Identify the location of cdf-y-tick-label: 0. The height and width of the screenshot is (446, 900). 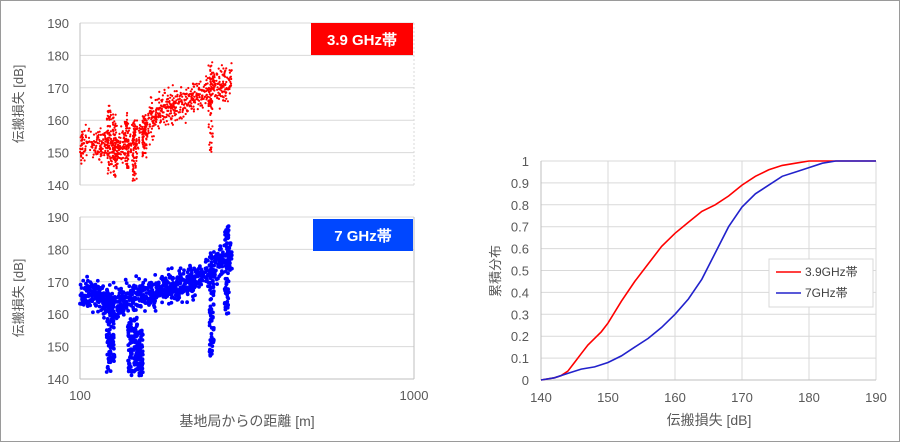
(525, 380).